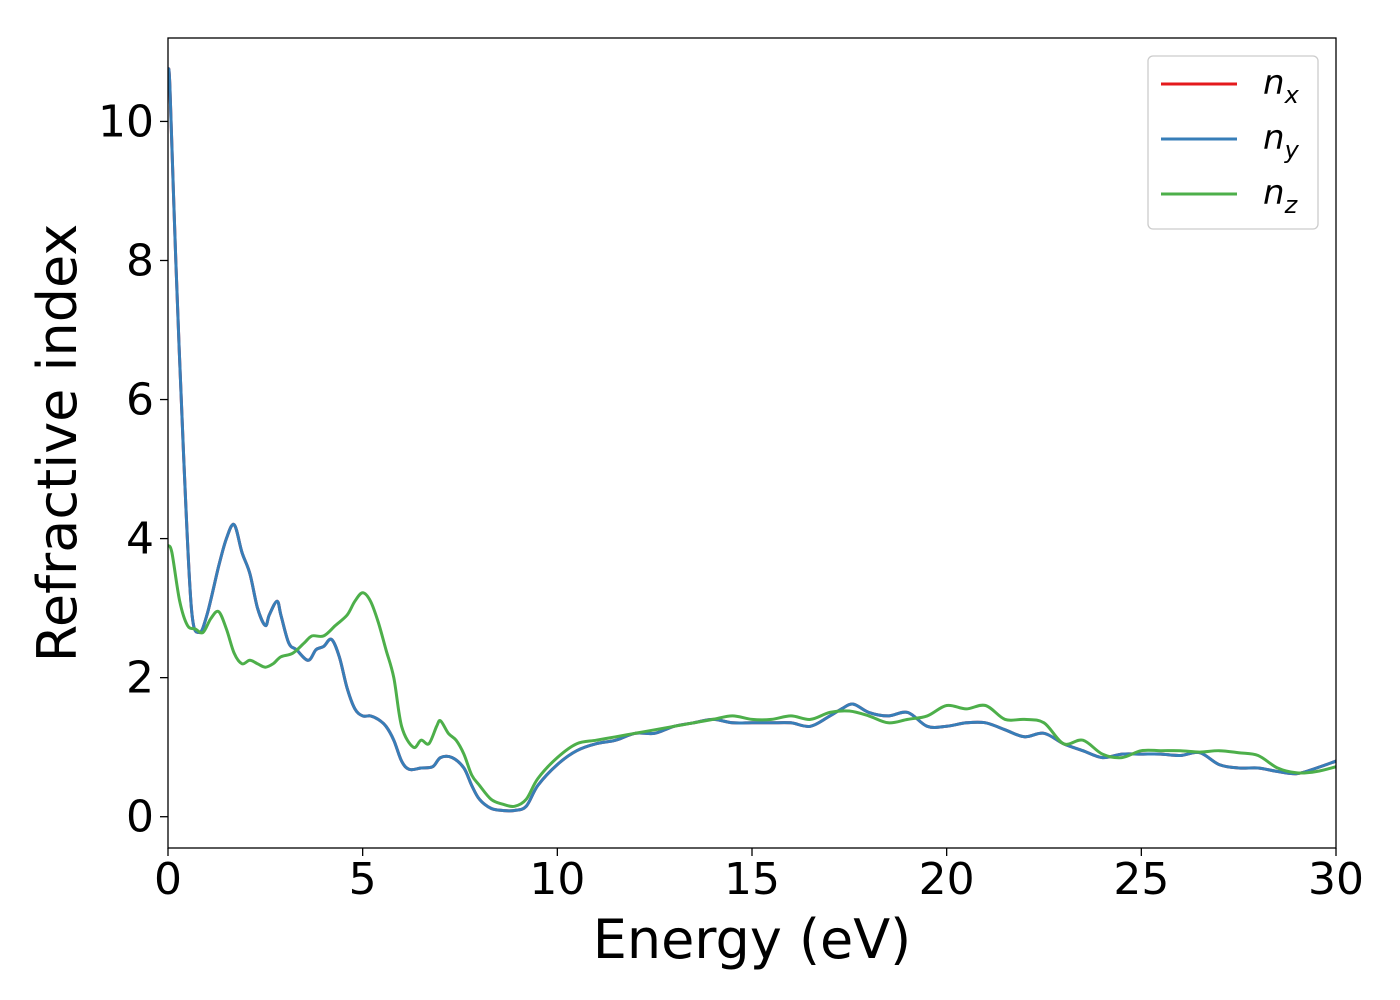  What do you see at coordinates (947, 879) in the screenshot?
I see `x-tick-label: 20` at bounding box center [947, 879].